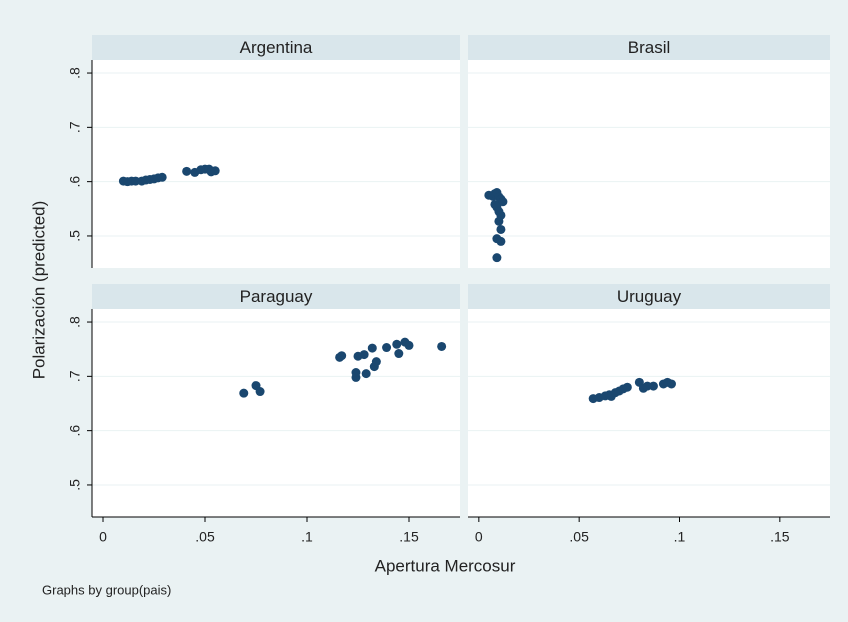 This screenshot has width=848, height=622. I want to click on panel-title: Uruguay, so click(649, 296).